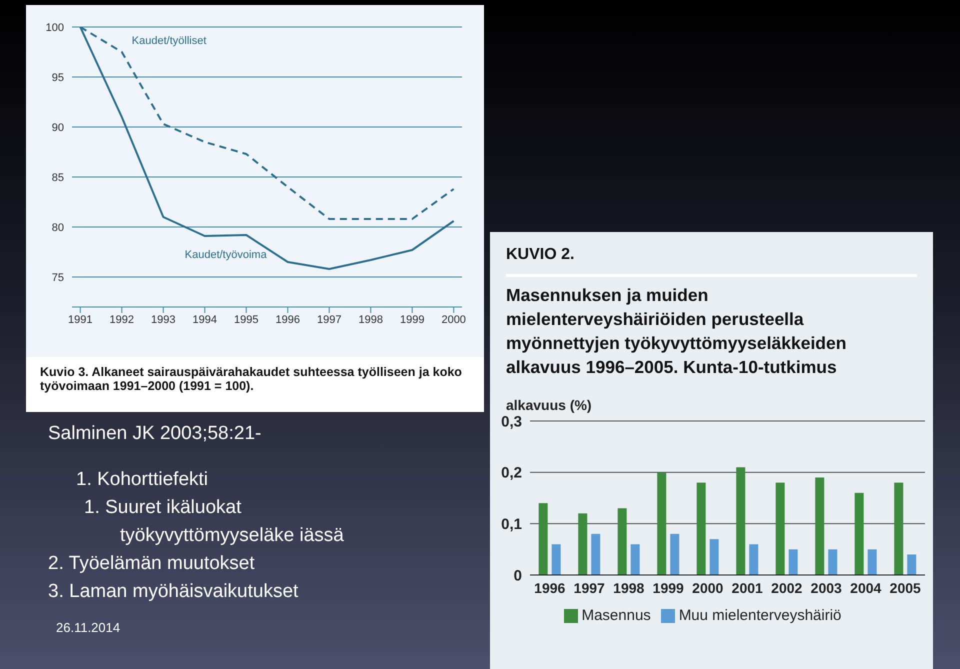 The width and height of the screenshot is (960, 669). What do you see at coordinates (122, 320) in the screenshot?
I see `x-tick-label: 1992` at bounding box center [122, 320].